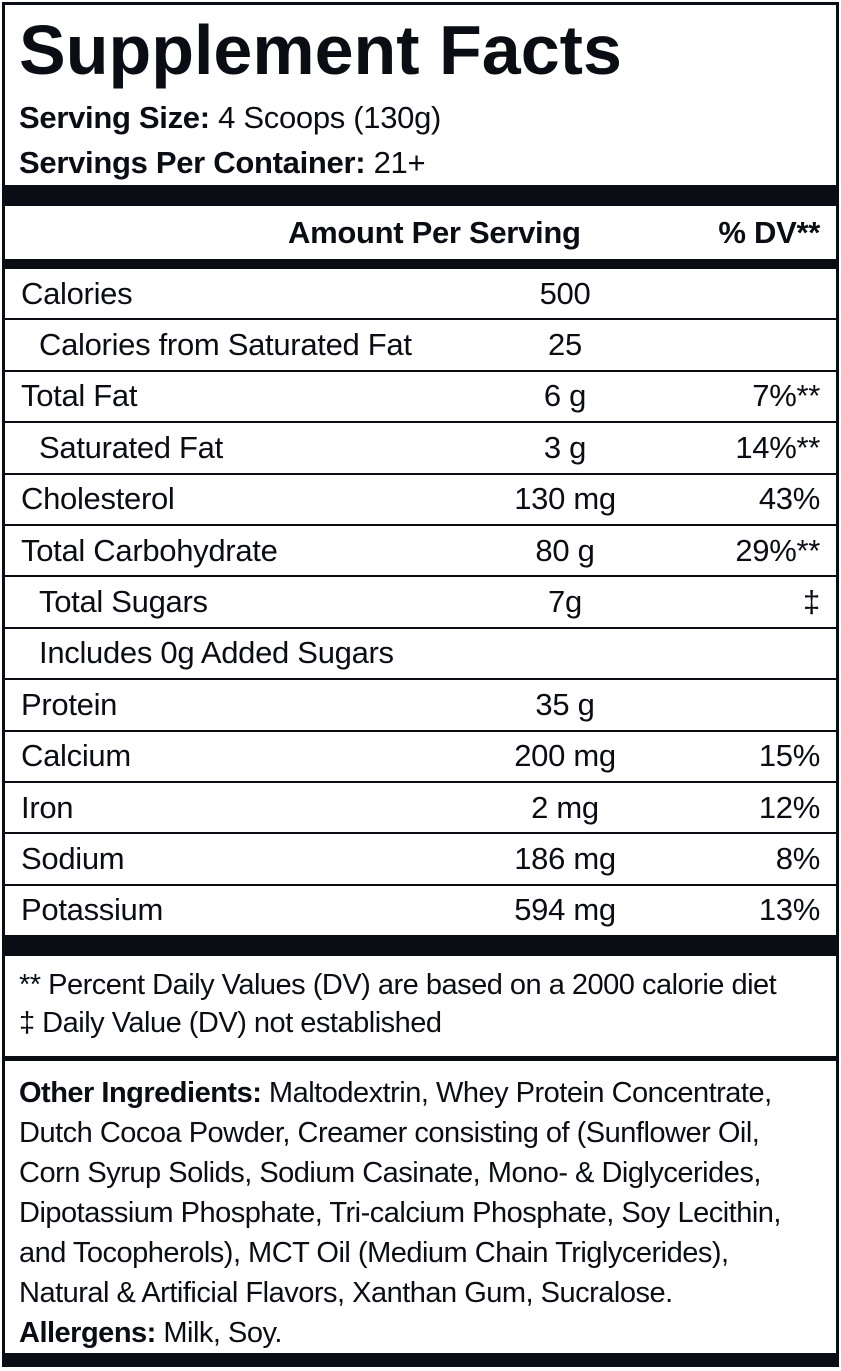 This screenshot has height=1371, width=841. Describe the element at coordinates (565, 345) in the screenshot. I see `nutrient-amount: 25` at that location.